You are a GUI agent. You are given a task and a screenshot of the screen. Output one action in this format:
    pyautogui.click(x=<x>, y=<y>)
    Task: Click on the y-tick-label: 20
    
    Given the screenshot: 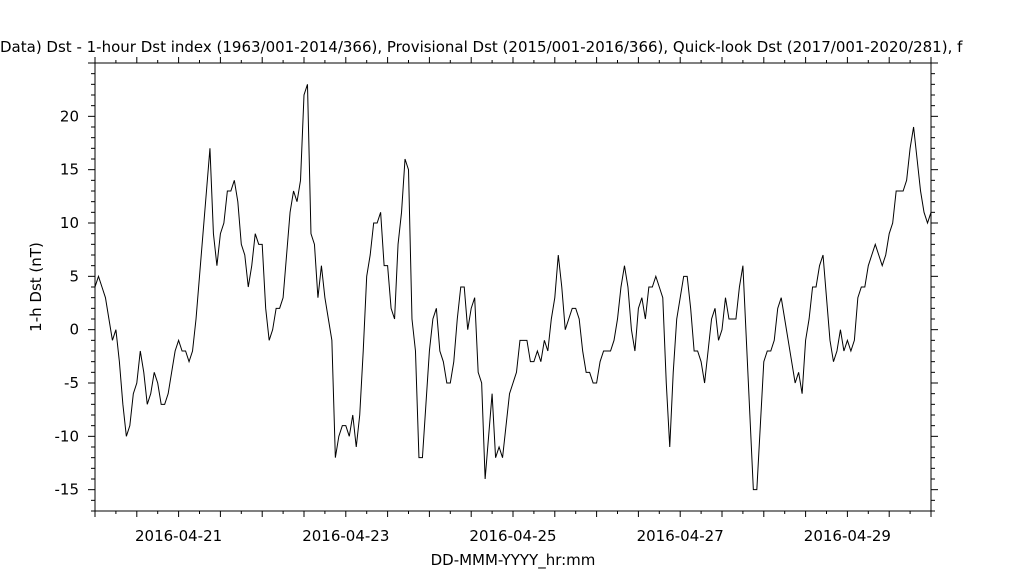 What is the action you would take?
    pyautogui.click(x=69, y=116)
    